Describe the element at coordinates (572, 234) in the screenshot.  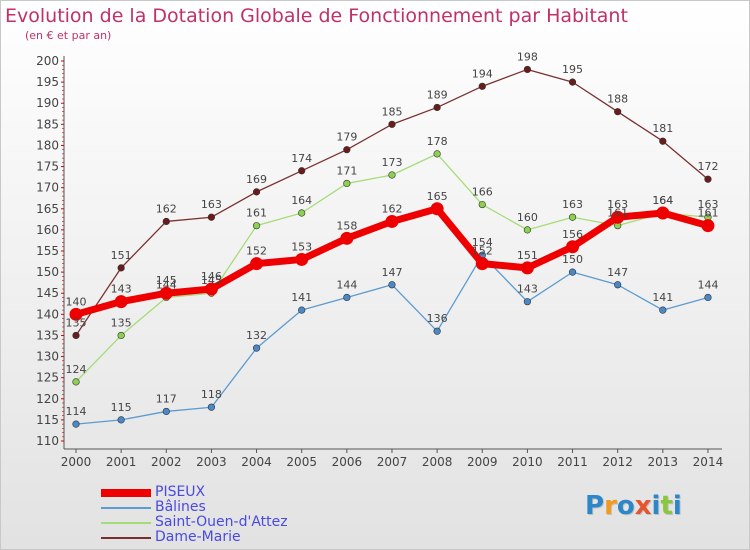
I see `data-label-0: 156` at that location.